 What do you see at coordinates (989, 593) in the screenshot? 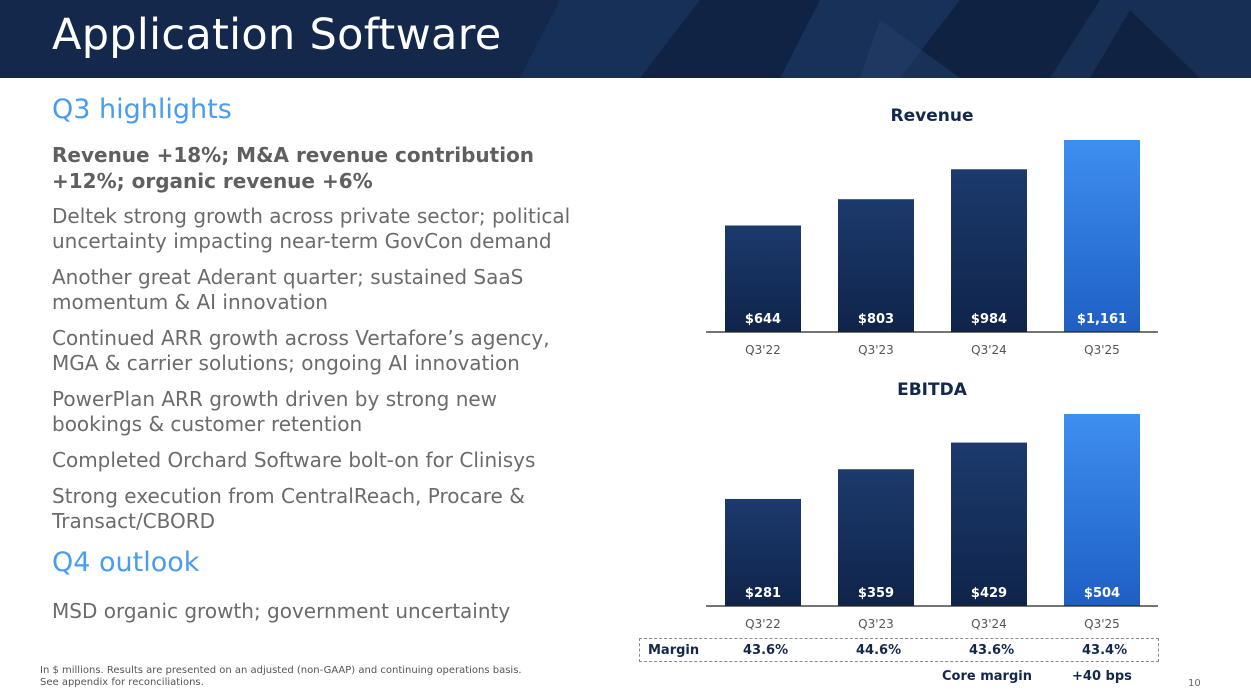
I see `bar-value-label: $429` at bounding box center [989, 593].